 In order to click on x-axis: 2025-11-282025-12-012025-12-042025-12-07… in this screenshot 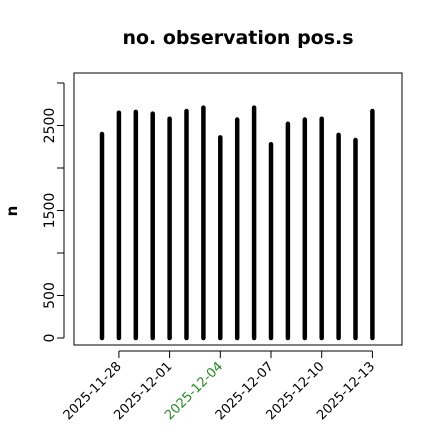, I will do `click(219, 386)`.